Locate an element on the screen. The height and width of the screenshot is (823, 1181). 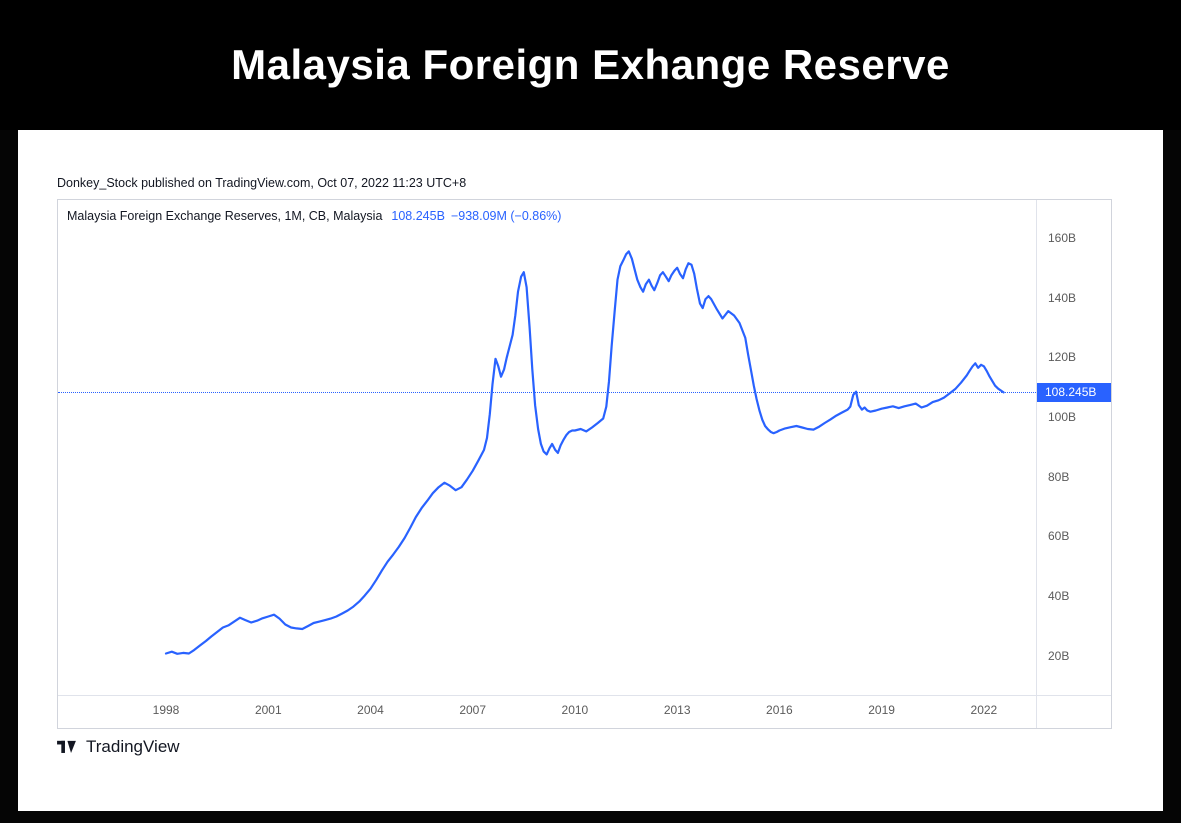
time-axis-label: 2013 is located at coordinates (677, 710).